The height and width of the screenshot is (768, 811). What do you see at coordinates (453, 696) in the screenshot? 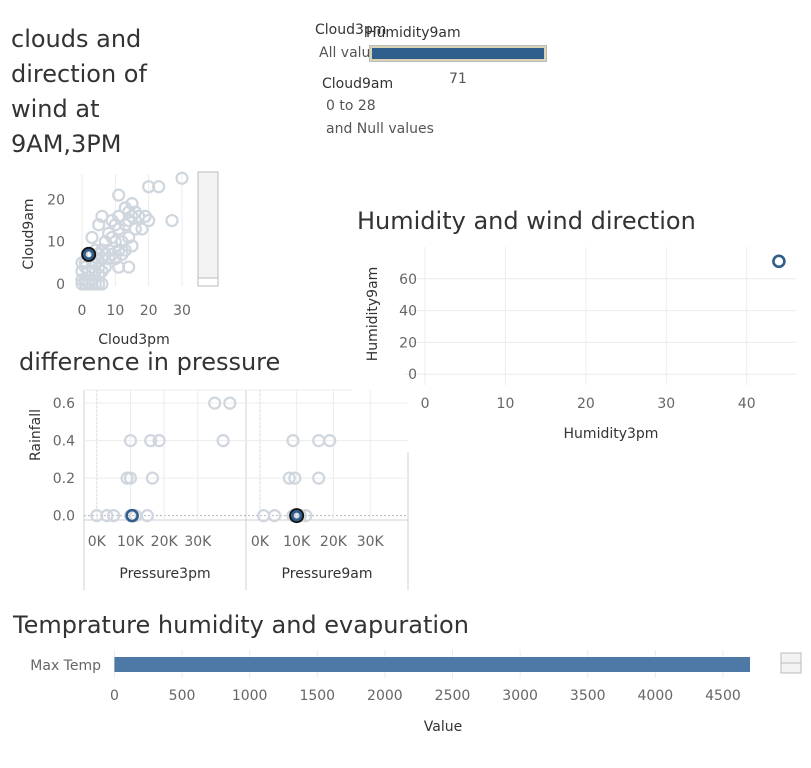
I see `temp-x-tick: 2500` at bounding box center [453, 696].